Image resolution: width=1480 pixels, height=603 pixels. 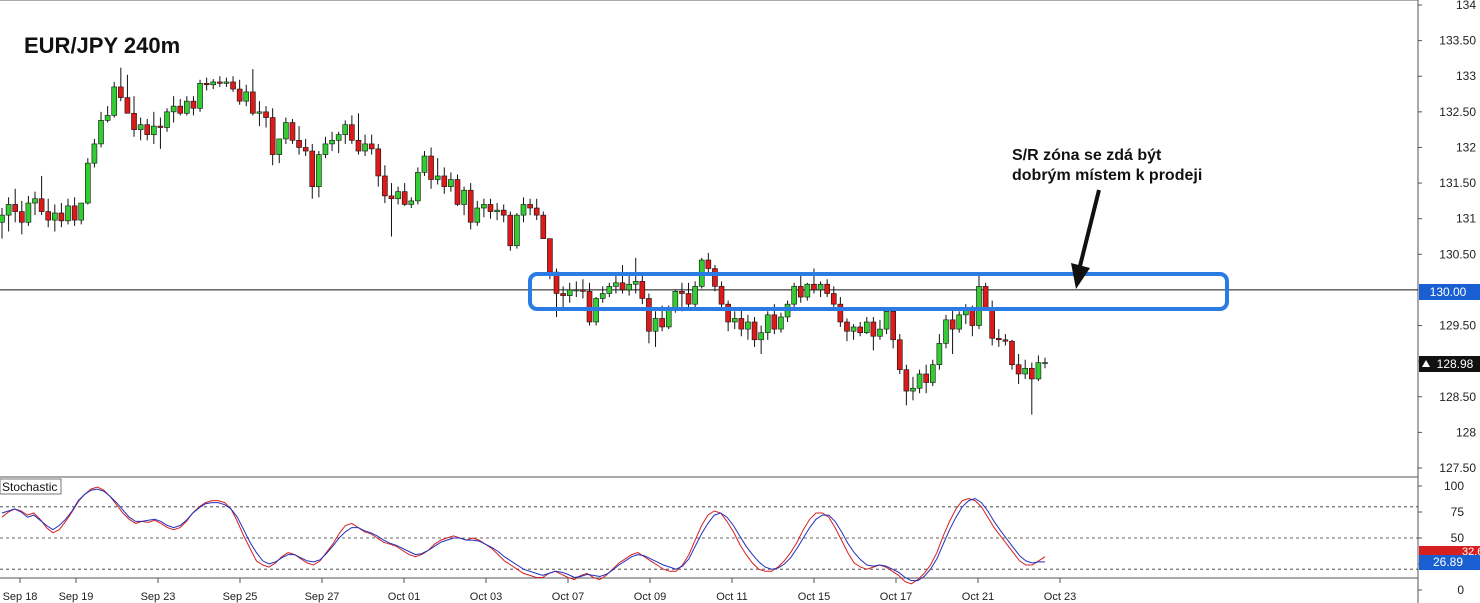 I want to click on triangle-up-icon, so click(x=1426, y=363).